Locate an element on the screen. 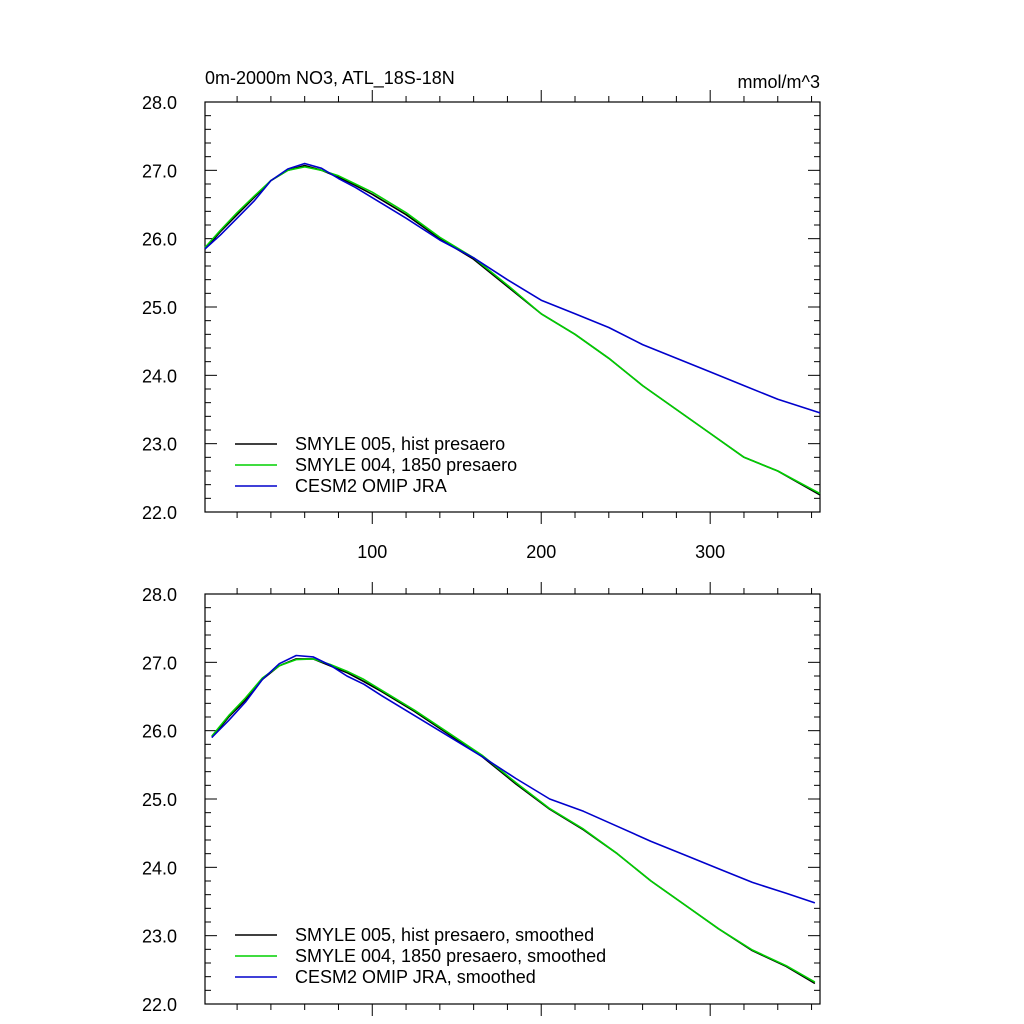 This screenshot has width=1024, height=1024. chart-title: 0m-2000m NO3, ATL_18S-18N is located at coordinates (330, 78).